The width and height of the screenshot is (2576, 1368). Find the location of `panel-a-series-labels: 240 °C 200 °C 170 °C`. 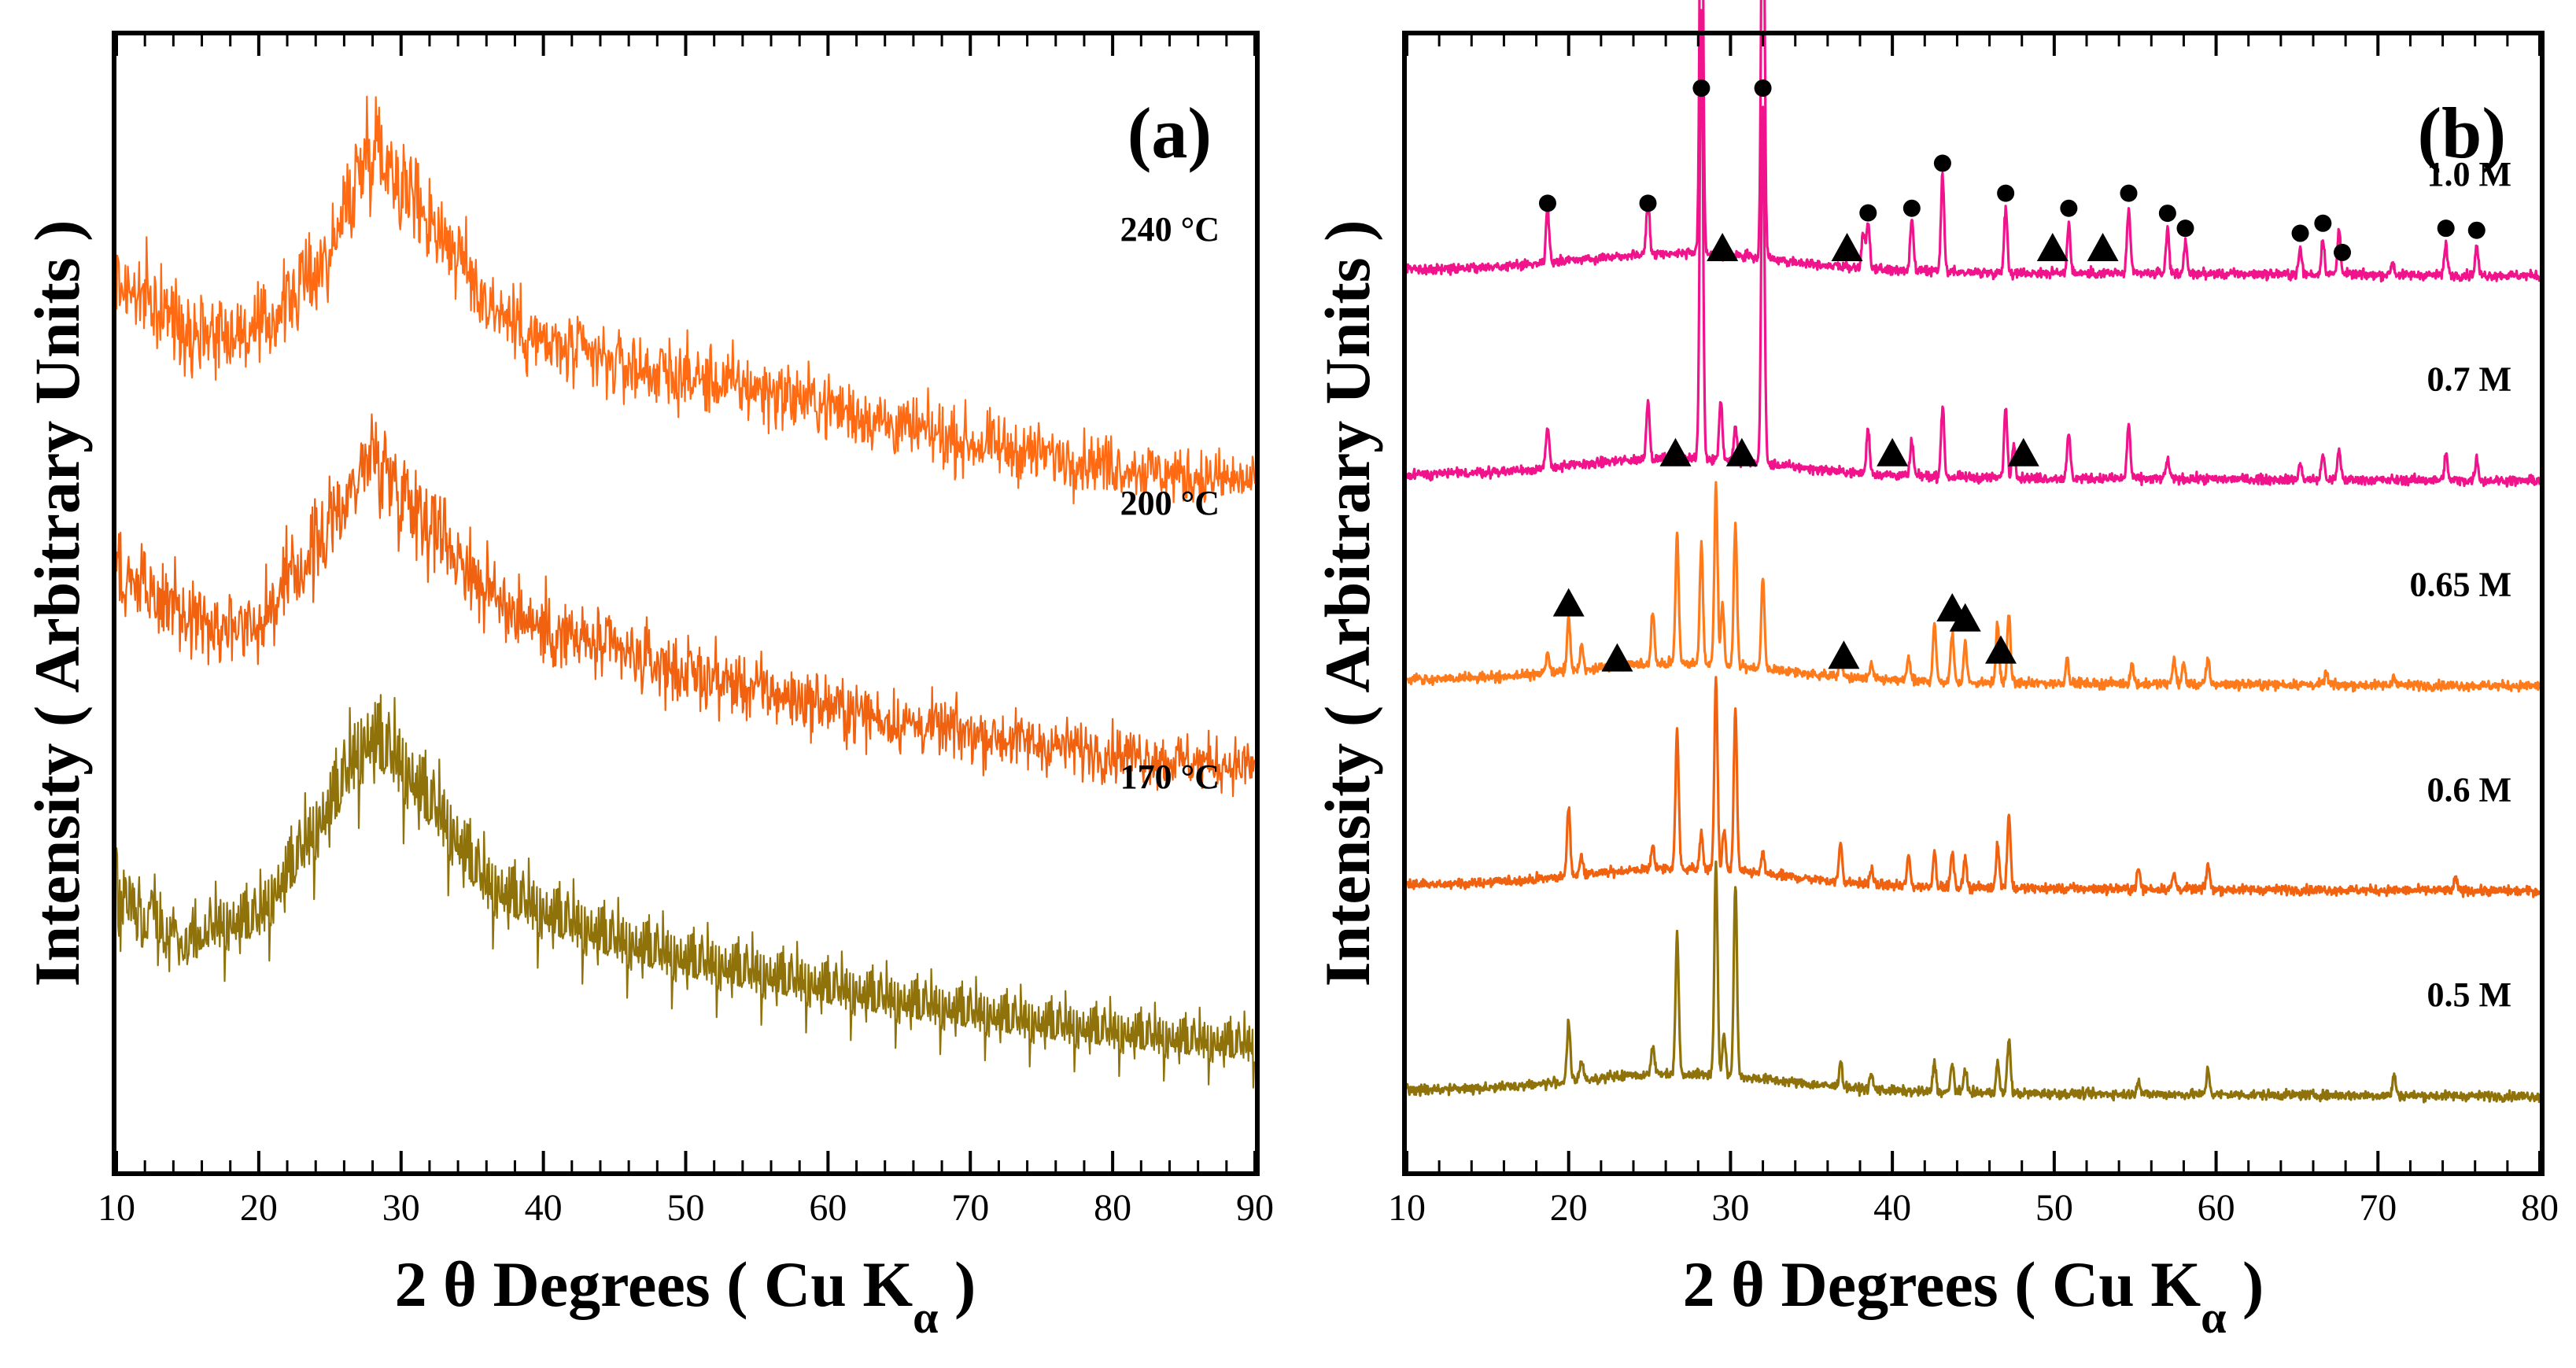

panel-a-series-labels: 240 °C 200 °C 170 °C is located at coordinates (1170, 503).